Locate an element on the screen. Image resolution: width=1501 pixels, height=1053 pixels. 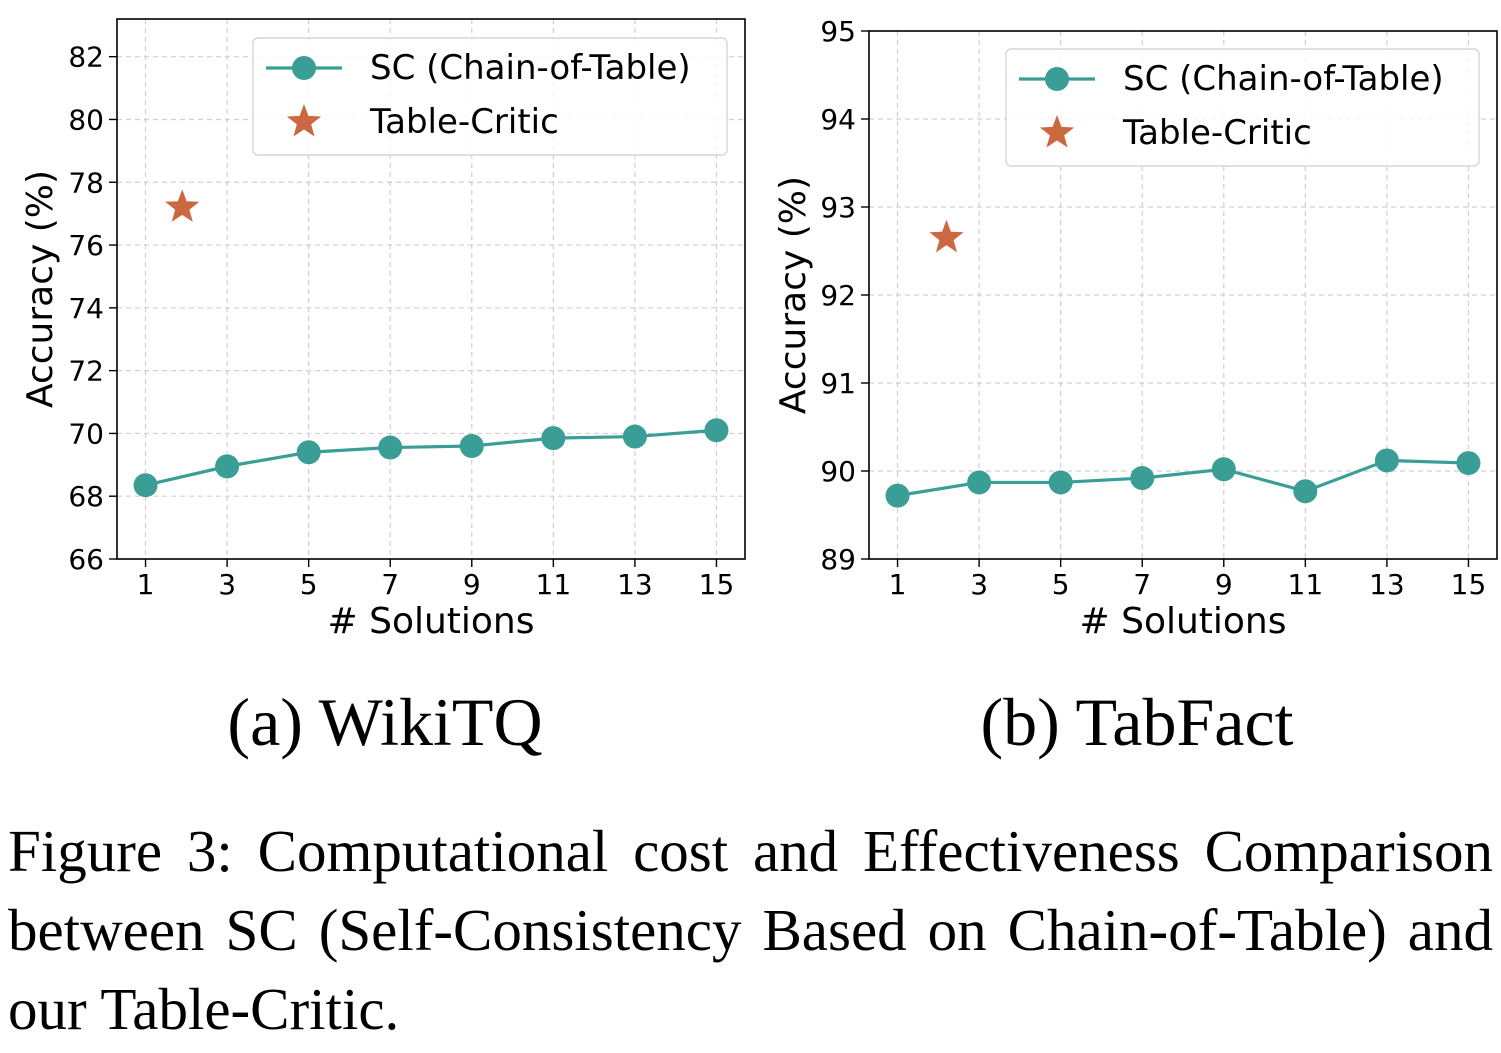
y-tick-label: 91 is located at coordinates (838, 383).